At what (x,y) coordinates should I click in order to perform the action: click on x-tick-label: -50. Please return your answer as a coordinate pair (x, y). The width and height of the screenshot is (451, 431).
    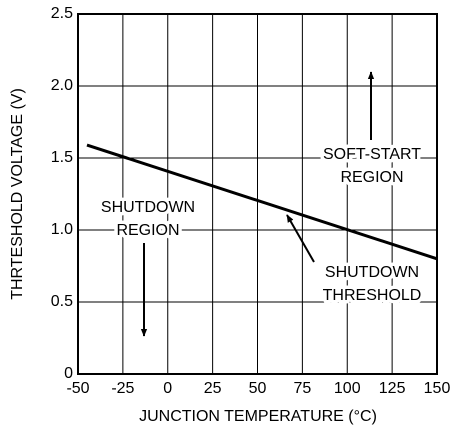
    Looking at the image, I should click on (77, 388).